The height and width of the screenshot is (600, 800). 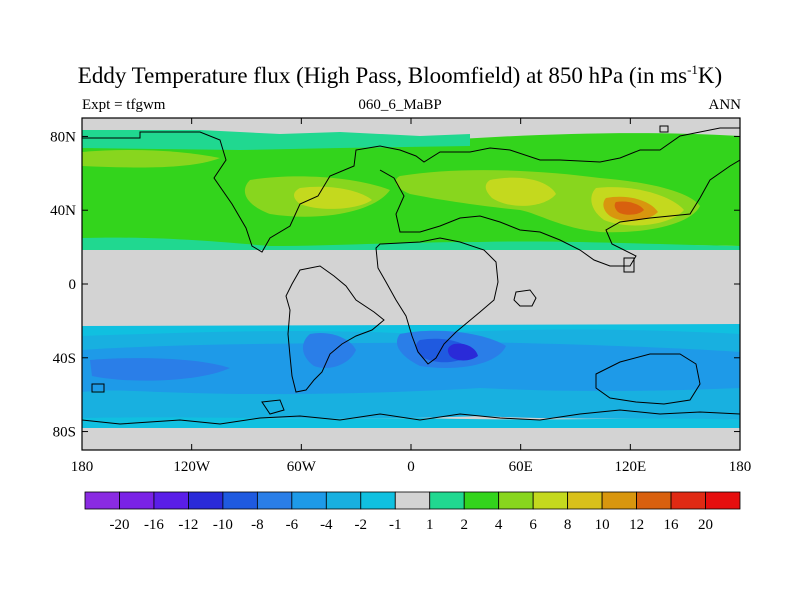 I want to click on colorbar-label: 6, so click(x=533, y=525).